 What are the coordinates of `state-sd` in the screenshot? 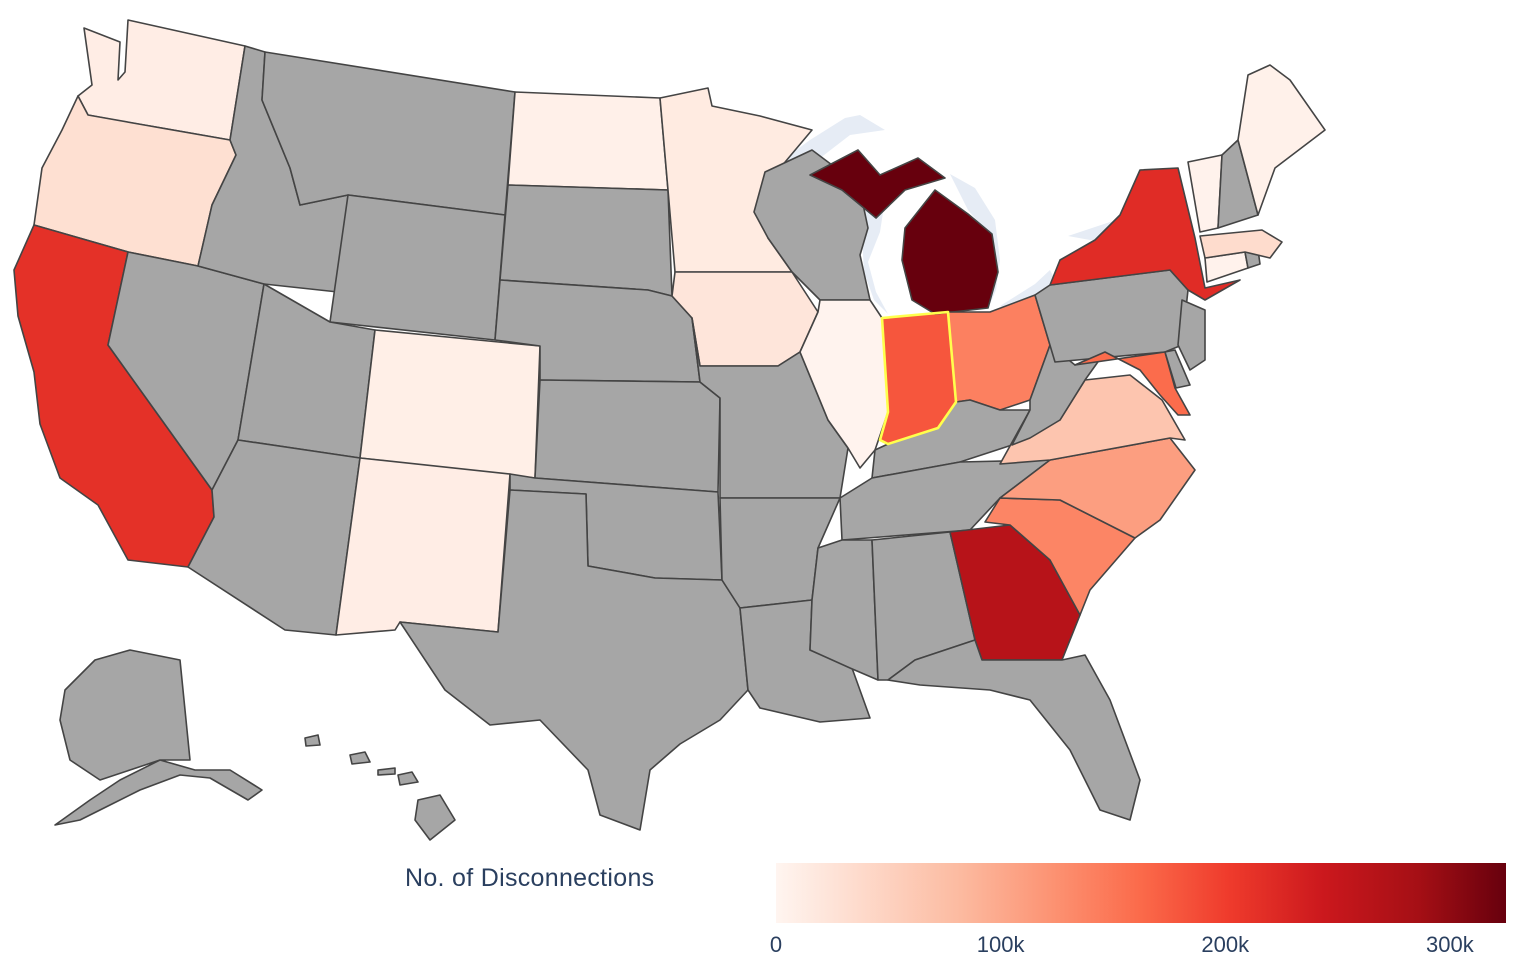 It's located at (586, 240).